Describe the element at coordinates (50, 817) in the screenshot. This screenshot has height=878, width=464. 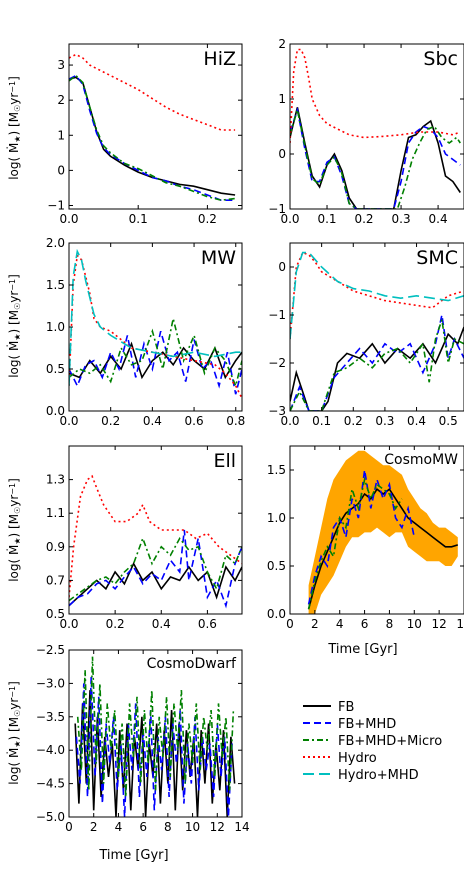
I see `y-tick-label: −5.0` at that location.